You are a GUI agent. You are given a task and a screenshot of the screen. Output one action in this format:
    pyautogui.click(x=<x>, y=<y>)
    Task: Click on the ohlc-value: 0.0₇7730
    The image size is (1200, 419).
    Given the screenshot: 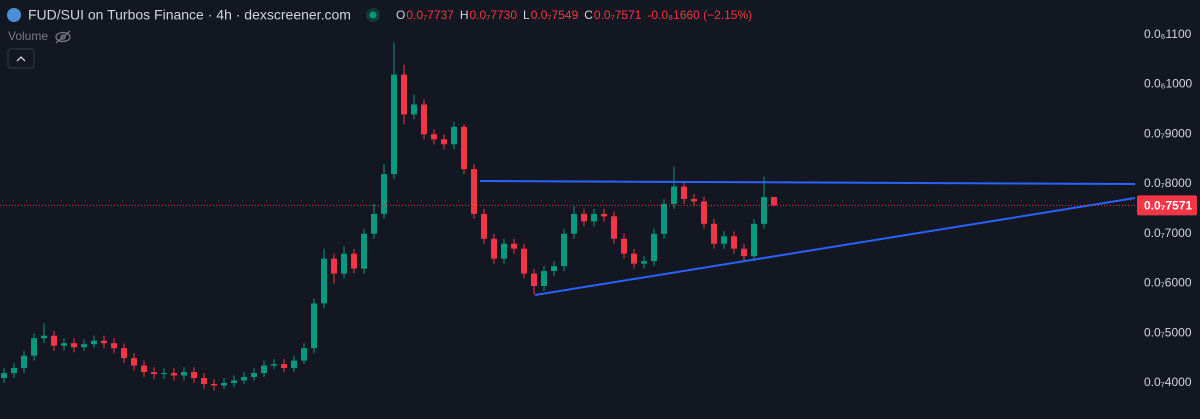 What is the action you would take?
    pyautogui.click(x=494, y=15)
    